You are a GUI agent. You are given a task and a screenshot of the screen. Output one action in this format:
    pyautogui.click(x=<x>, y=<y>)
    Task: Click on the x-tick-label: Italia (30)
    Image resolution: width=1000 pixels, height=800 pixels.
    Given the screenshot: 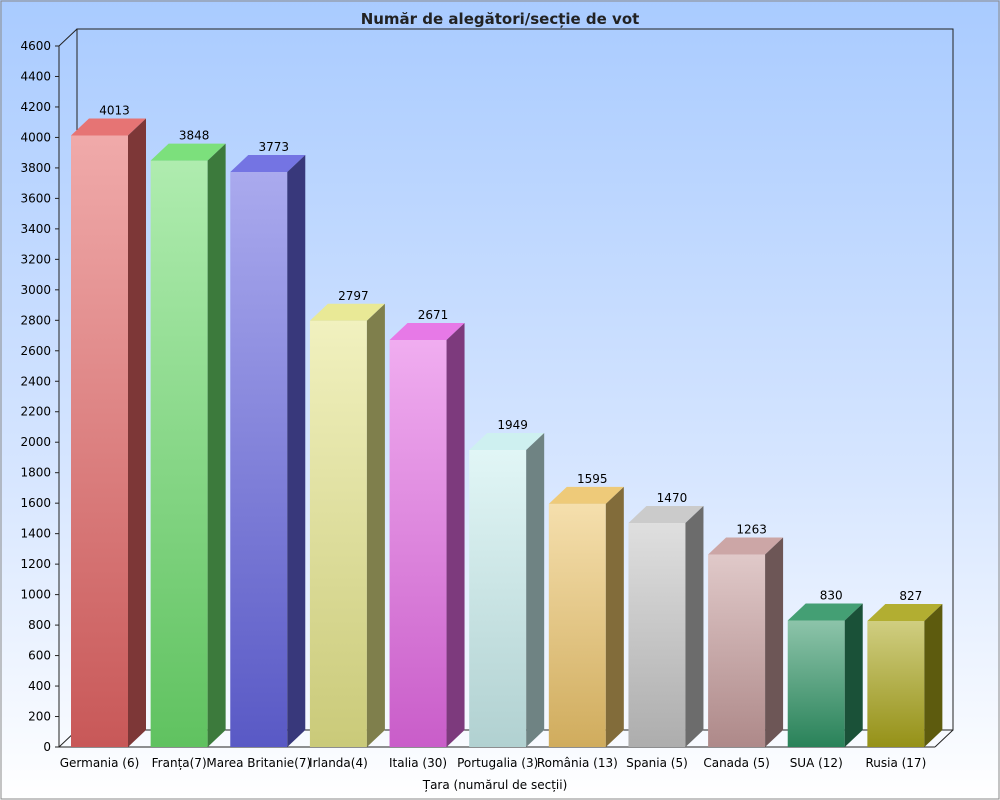 What is the action you would take?
    pyautogui.click(x=418, y=763)
    